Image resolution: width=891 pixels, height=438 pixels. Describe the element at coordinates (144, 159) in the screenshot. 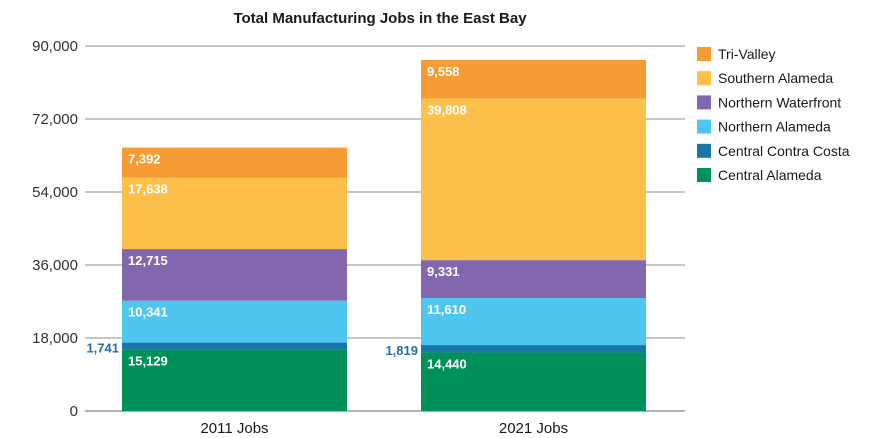

I see `data-label: 7,392` at that location.